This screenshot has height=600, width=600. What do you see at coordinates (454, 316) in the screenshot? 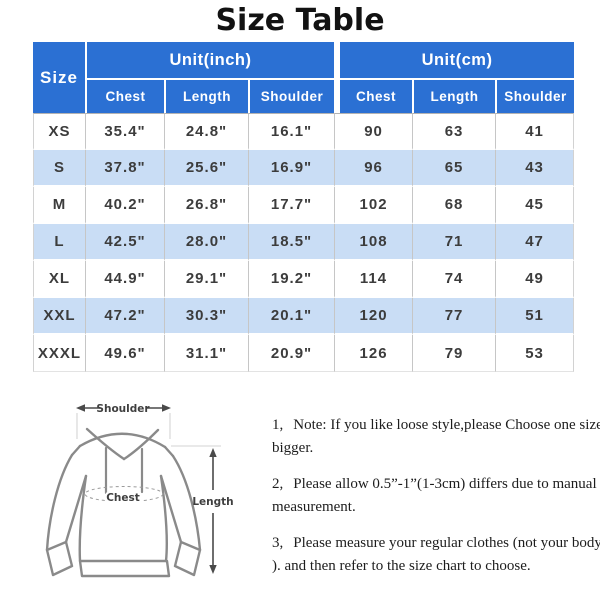
I see `value-cell: 77` at bounding box center [454, 316].